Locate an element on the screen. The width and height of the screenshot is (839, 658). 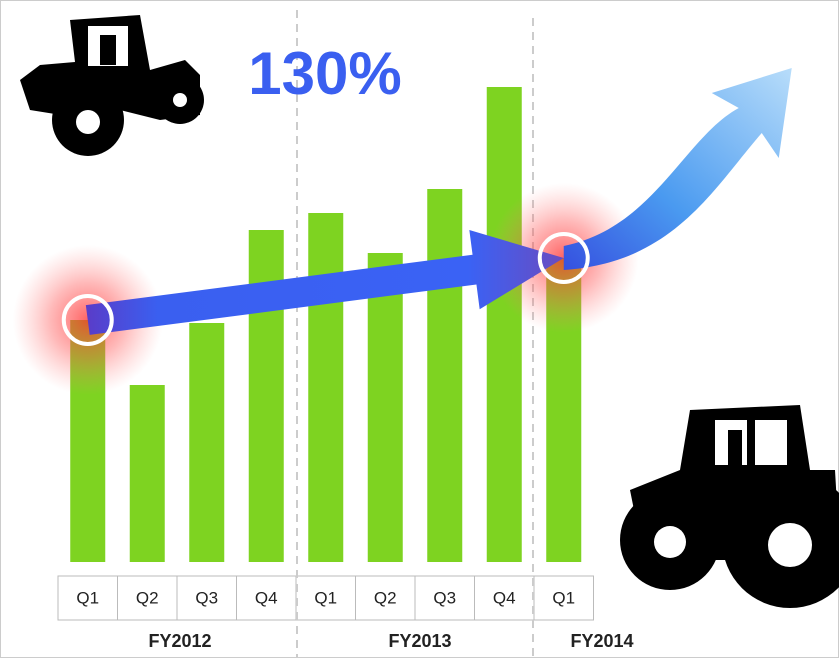
growth-annotation: 130% is located at coordinates (324, 73).